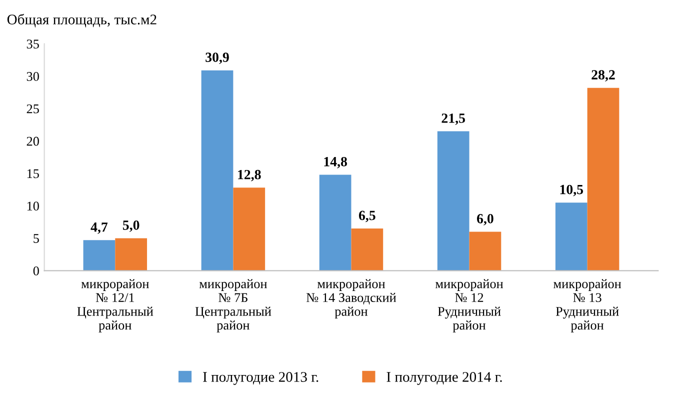  Describe the element at coordinates (572, 190) in the screenshot. I see `data-label: 10,5` at that location.